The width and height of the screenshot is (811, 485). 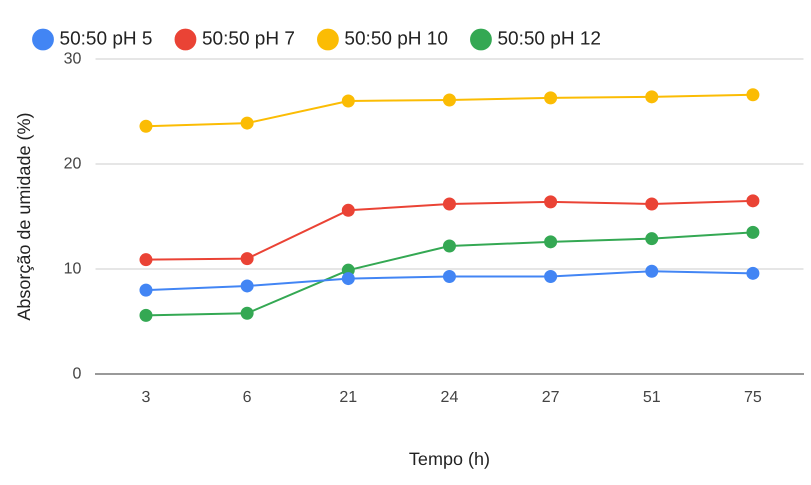 What do you see at coordinates (73, 163) in the screenshot?
I see `y-tick-label: 20` at bounding box center [73, 163].